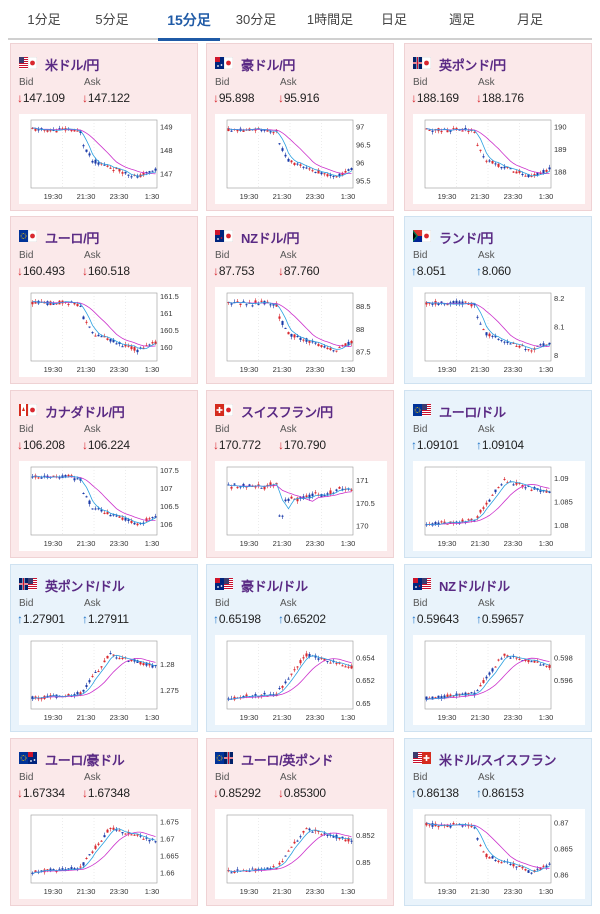 This screenshot has width=600, height=914. What do you see at coordinates (474, 586) in the screenshot?
I see `pair-name: NZドル/ドル` at bounding box center [474, 586].